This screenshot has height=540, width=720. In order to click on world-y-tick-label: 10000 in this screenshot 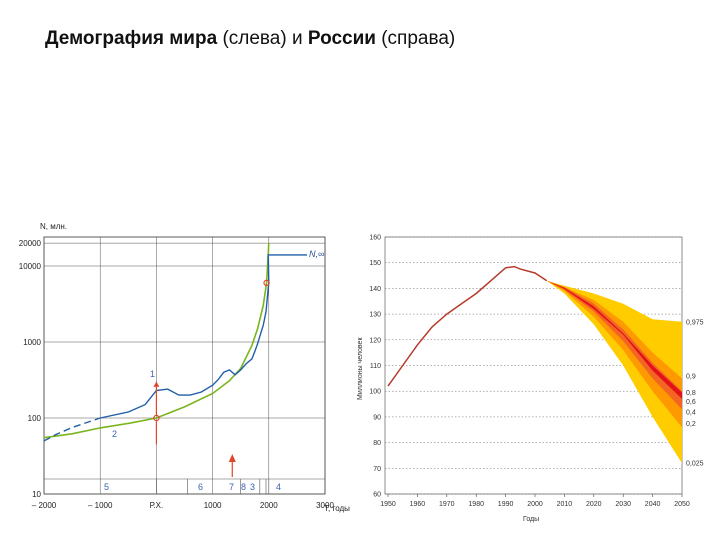, I will do `click(30, 266)`.